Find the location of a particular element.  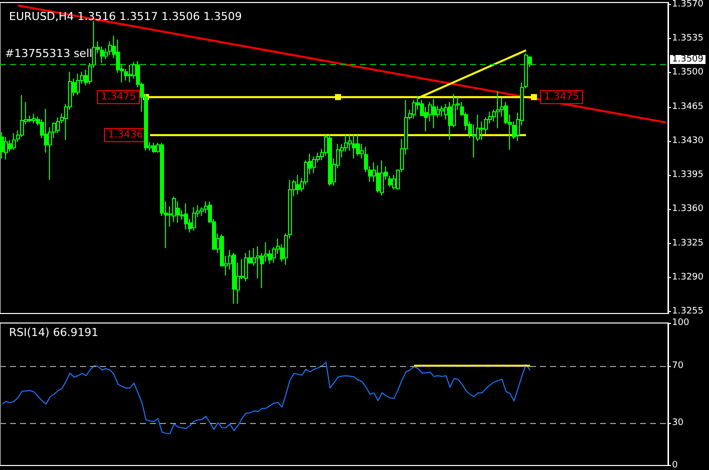

y-tick-label: 1.3430 is located at coordinates (688, 141).